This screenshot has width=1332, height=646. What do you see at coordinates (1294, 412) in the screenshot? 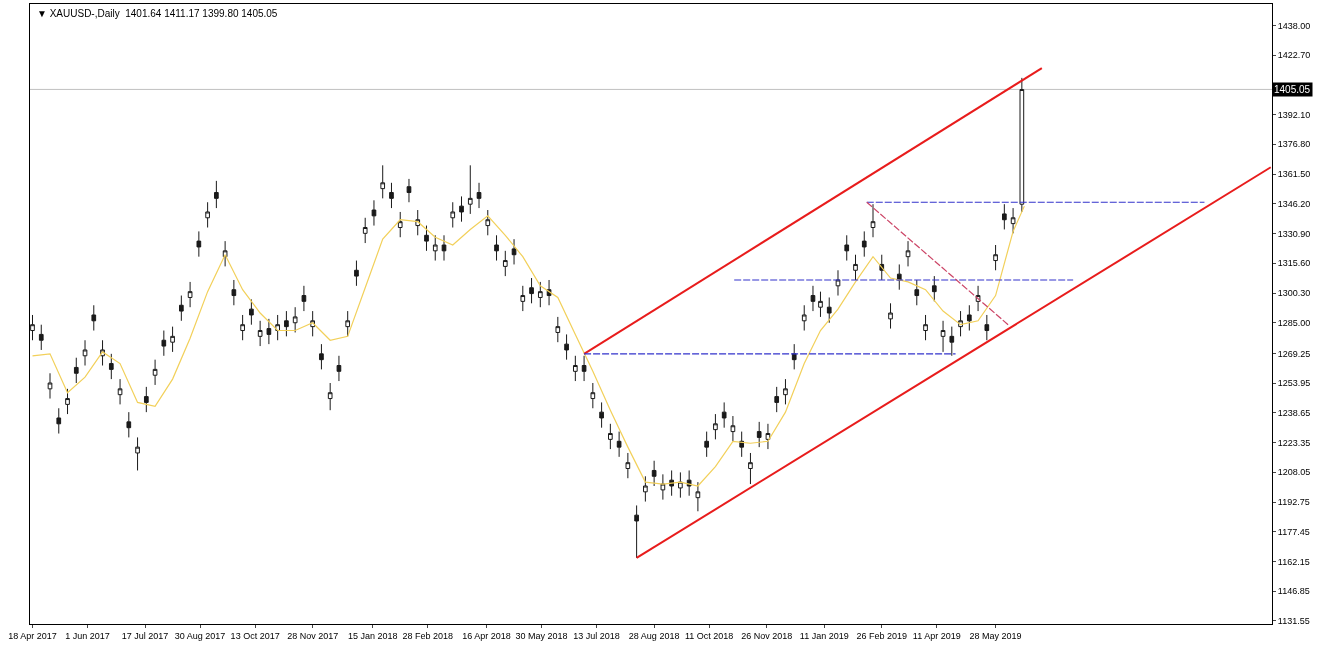
I see `y-tick-label: 1238.65` at bounding box center [1294, 412].